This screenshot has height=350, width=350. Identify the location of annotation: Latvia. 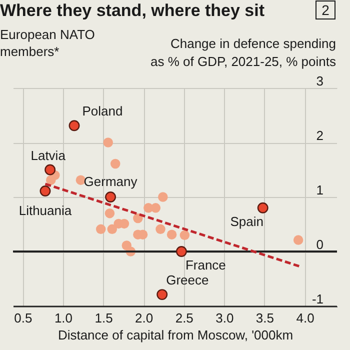
(48, 155).